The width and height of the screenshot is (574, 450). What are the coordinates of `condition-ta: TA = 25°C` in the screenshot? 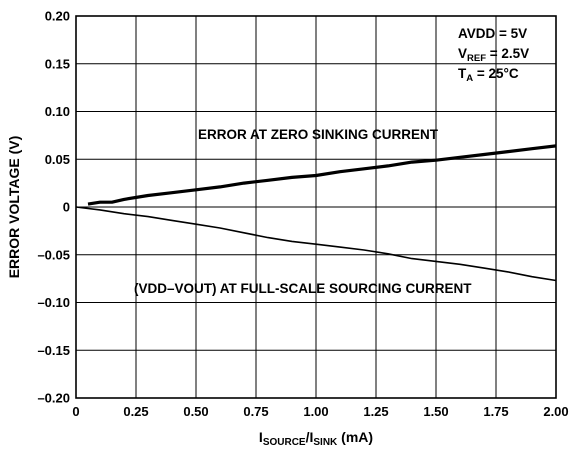 It's located at (488, 75).